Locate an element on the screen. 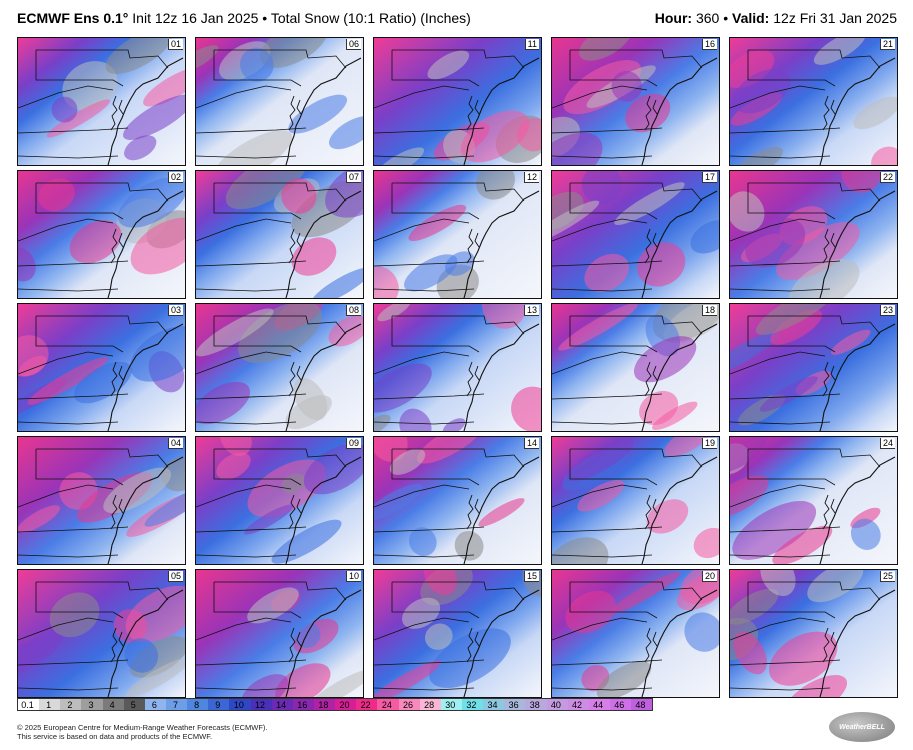 This screenshot has width=913, height=750. colorbar-tick-label: 48 is located at coordinates (640, 705).